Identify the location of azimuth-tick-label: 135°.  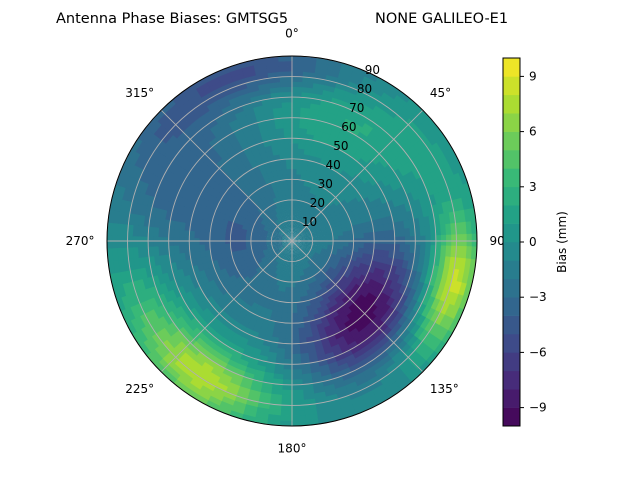
(444, 389).